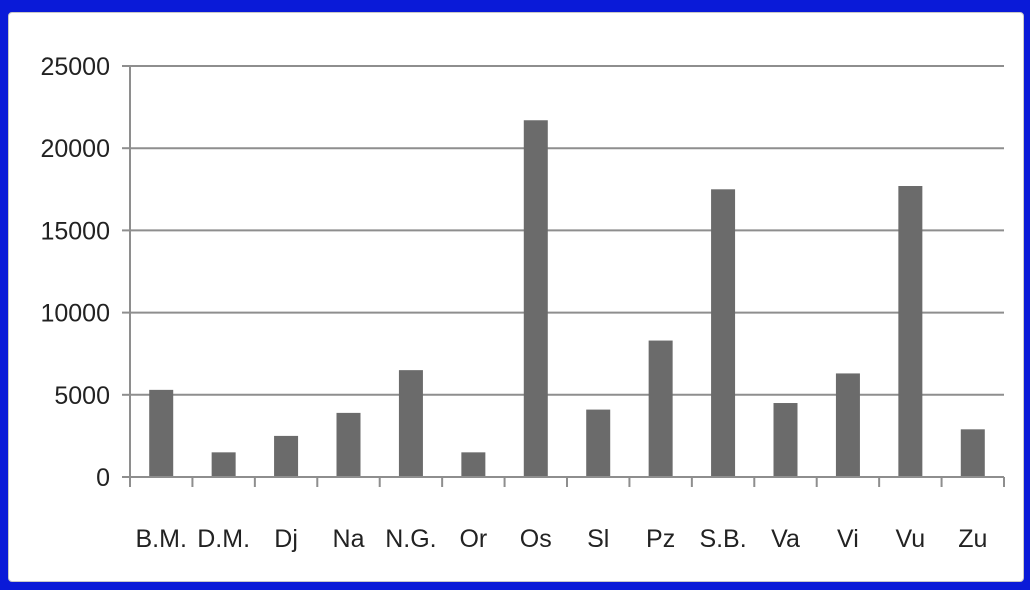  Describe the element at coordinates (161, 433) in the screenshot. I see `bar-B.M.` at that location.